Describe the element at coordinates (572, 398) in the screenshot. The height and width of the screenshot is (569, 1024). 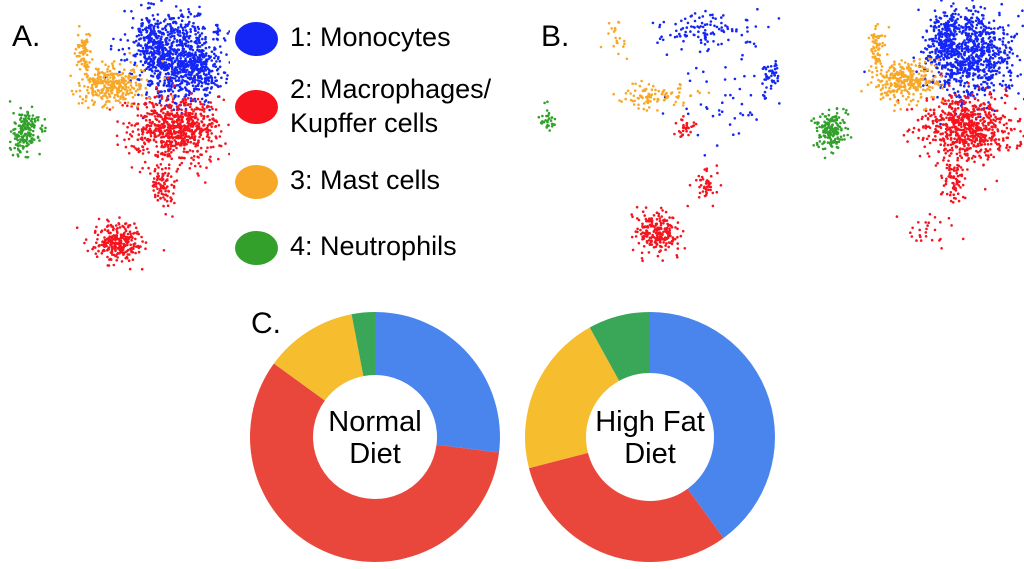
I see `donut-slice-high-fat-diet-mast-cells` at that location.